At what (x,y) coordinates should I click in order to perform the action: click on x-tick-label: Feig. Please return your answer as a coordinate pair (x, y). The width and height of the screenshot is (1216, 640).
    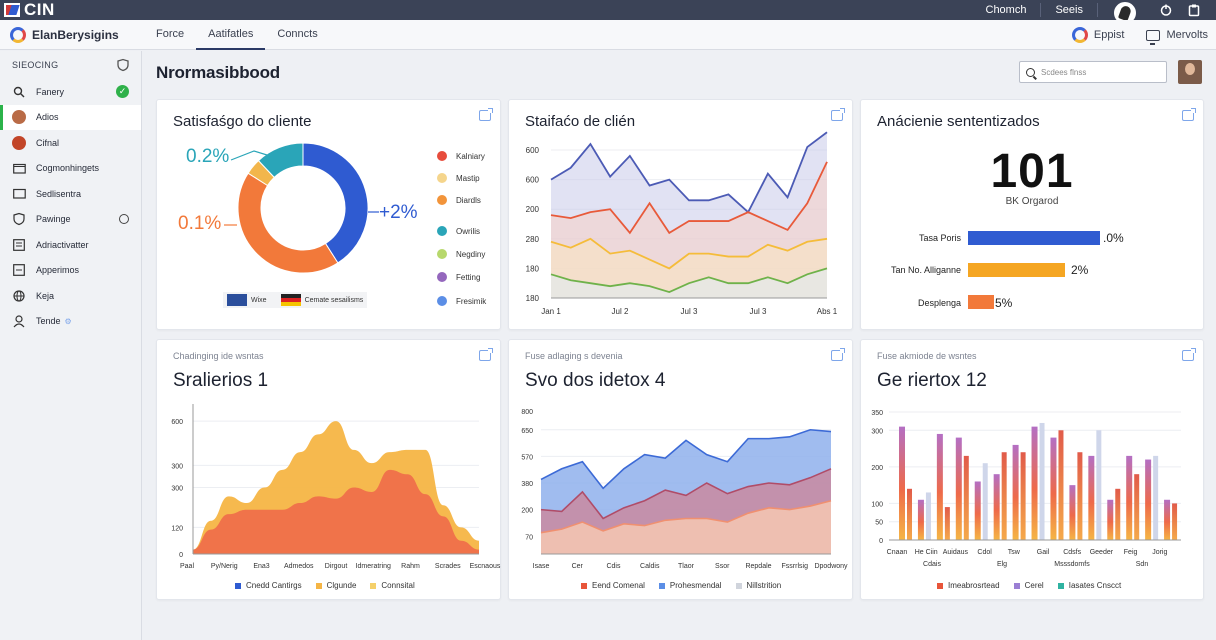
    Looking at the image, I should click on (1131, 552).